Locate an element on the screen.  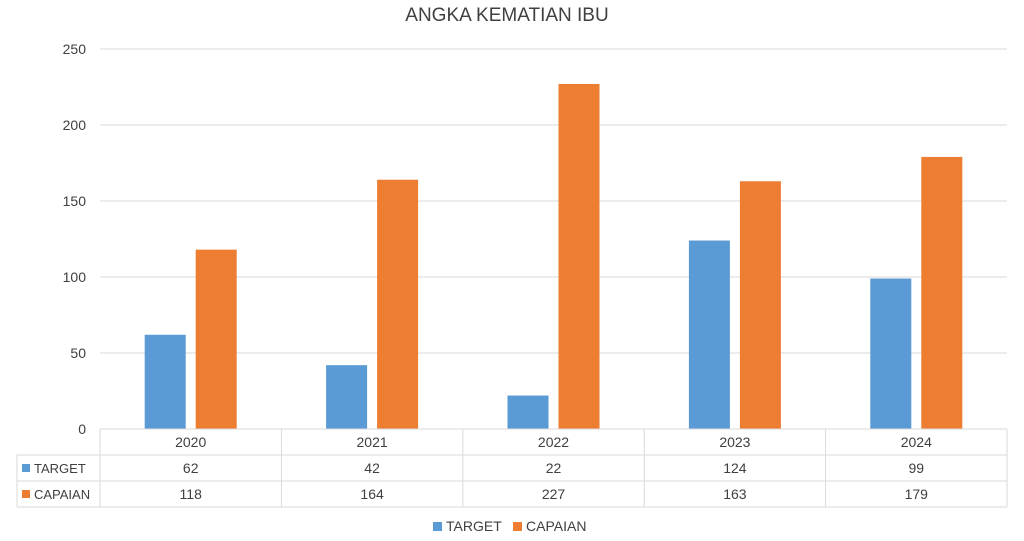
bar-target-2020 is located at coordinates (165, 381).